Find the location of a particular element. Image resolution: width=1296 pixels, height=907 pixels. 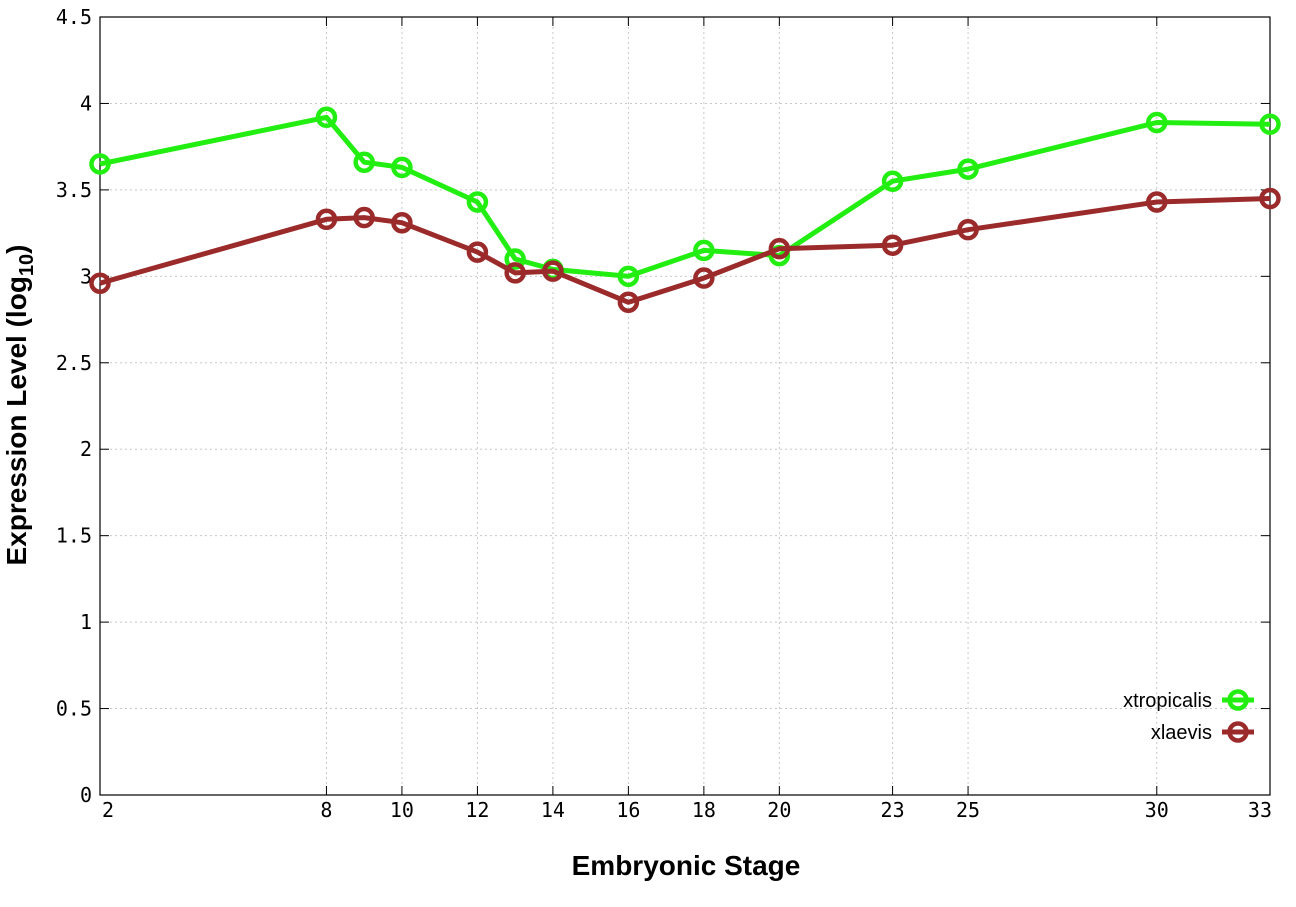

y-tick-label: 3.5 is located at coordinates (74, 190).